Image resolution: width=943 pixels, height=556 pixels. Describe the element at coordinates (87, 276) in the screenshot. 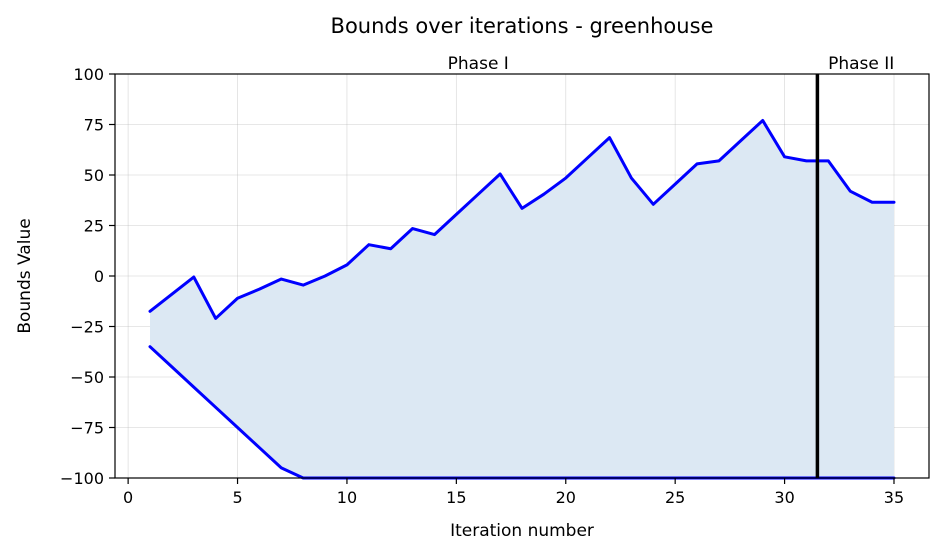

I see `y-axis-ticks: −100 −75 −50 −25 0 25 50 75 100` at that location.